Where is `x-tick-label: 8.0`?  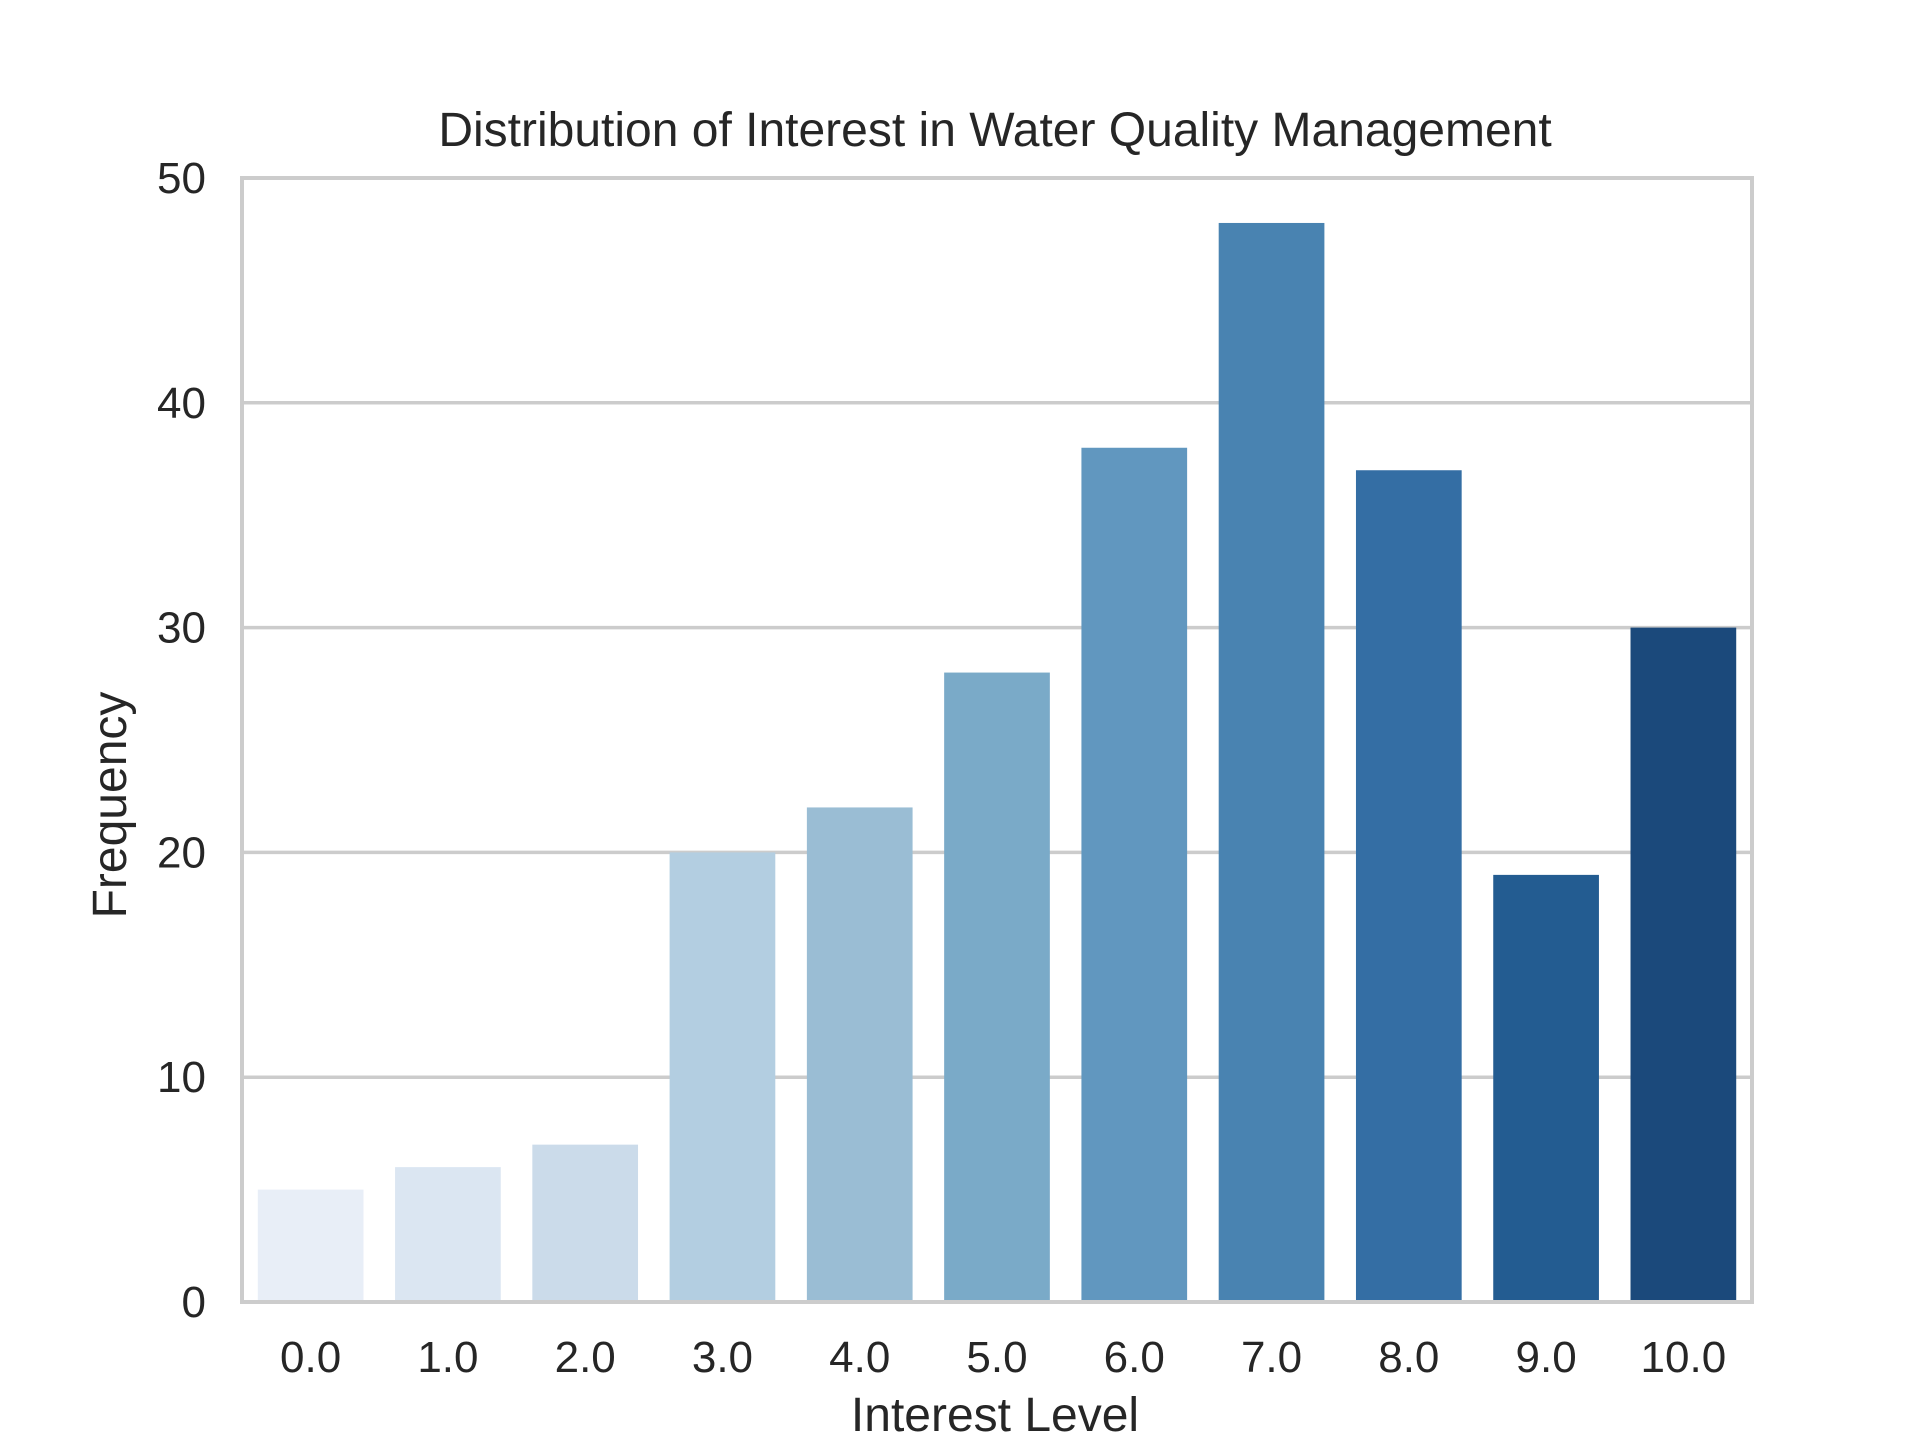 x-tick-label: 8.0 is located at coordinates (1408, 1357).